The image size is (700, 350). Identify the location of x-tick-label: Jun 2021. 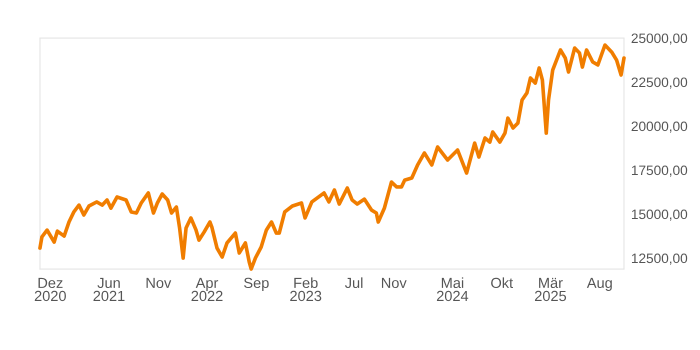
(108, 290).